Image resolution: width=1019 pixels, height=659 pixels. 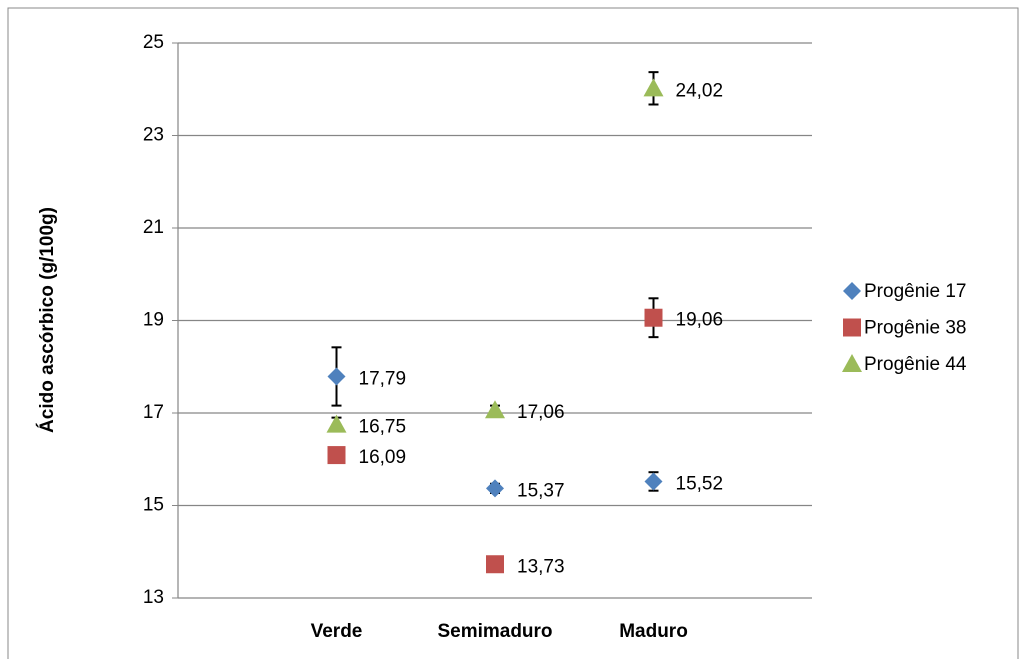 What do you see at coordinates (541, 490) in the screenshot?
I see `data-label: 15,37` at bounding box center [541, 490].